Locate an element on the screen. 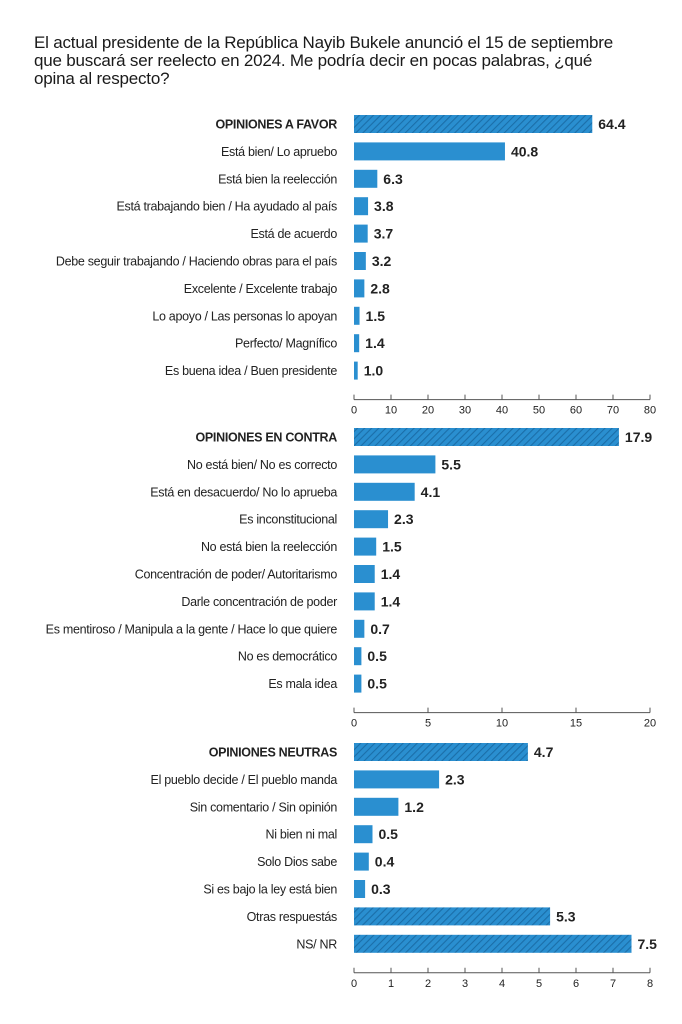 Image resolution: width=682 pixels, height=1024 pixels. value-label: 1.2 is located at coordinates (414, 807).